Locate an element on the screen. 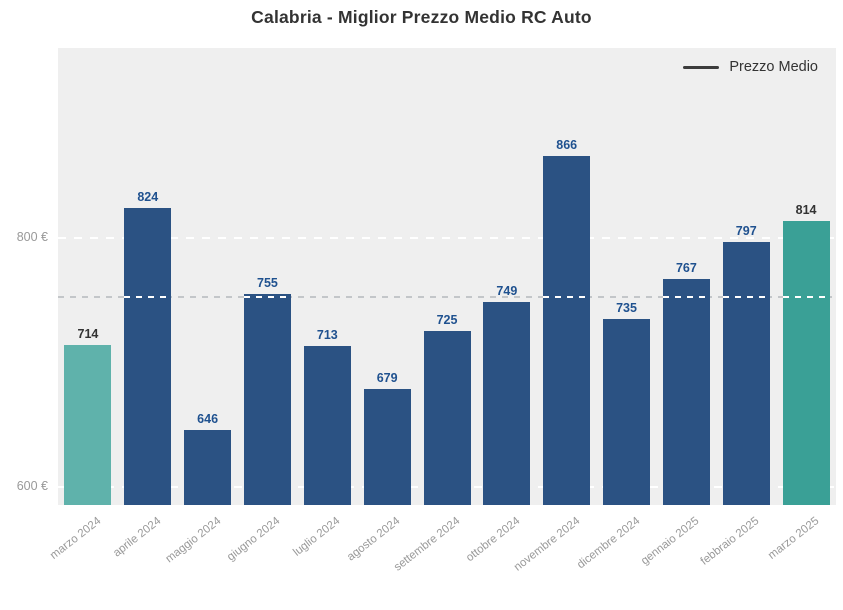 Image resolution: width=843 pixels, height=610 pixels. x-tick-label-dicembre-2024: dicembre 2024 is located at coordinates (608, 543).